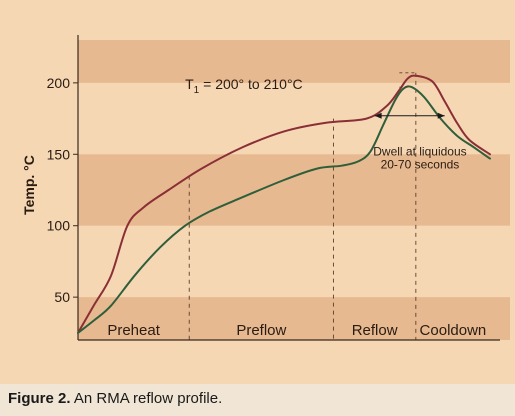 The image size is (515, 416). What do you see at coordinates (244, 86) in the screenshot?
I see `peak-temp-annotation: T1 = 200° to 210°C` at bounding box center [244, 86].